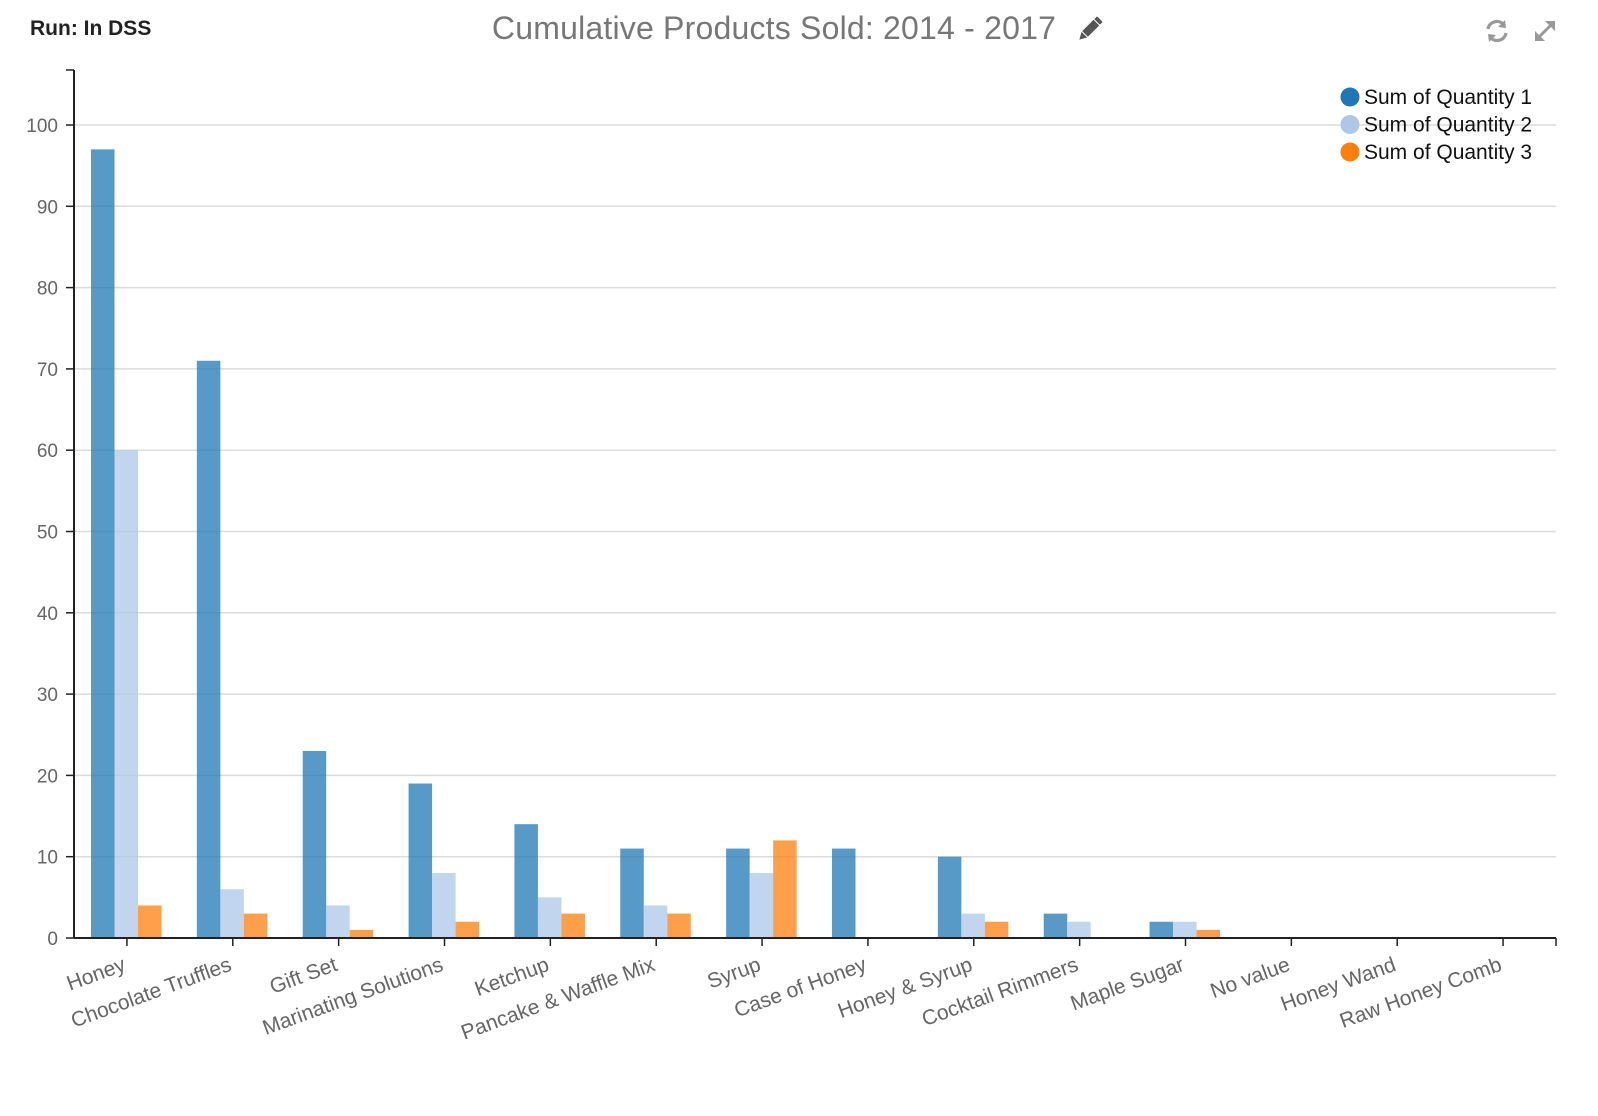  What do you see at coordinates (91, 28) in the screenshot?
I see `run-status-label: Run: In DSS` at bounding box center [91, 28].